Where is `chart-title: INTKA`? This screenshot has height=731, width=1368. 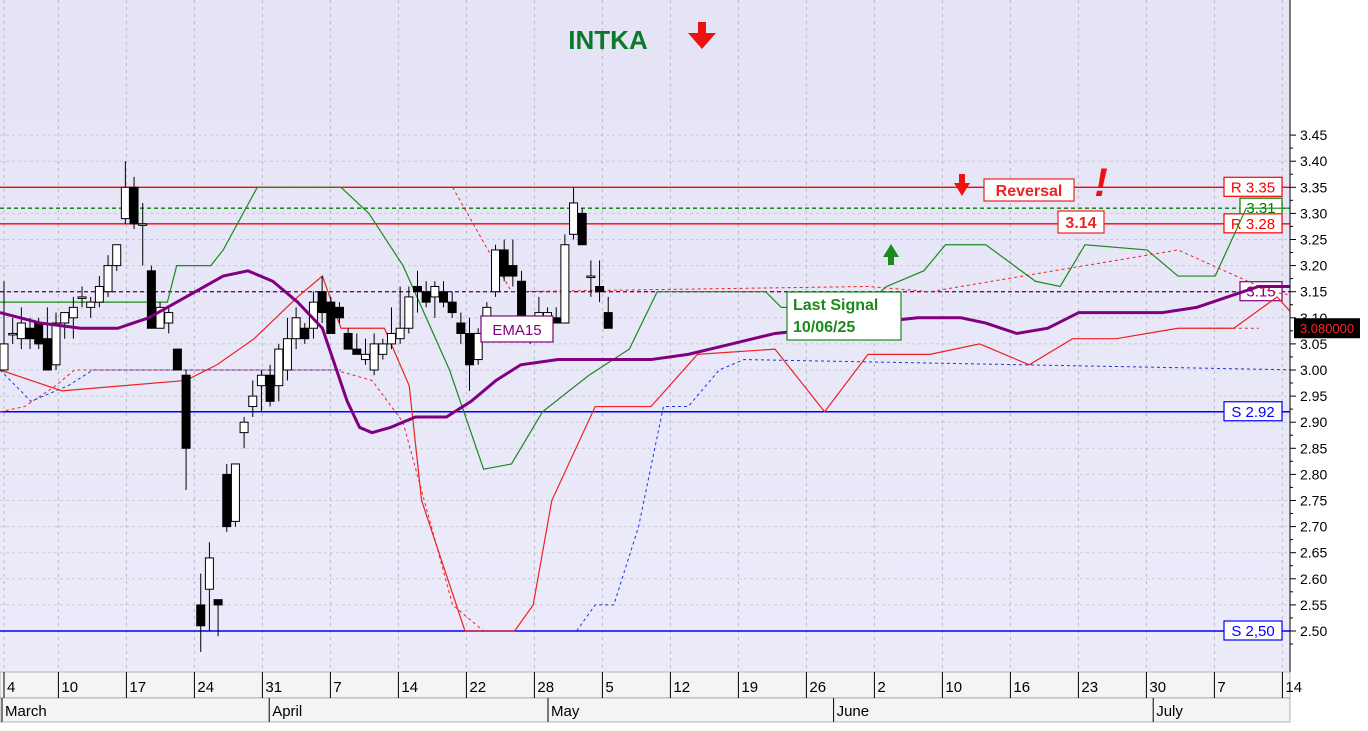
chart-title: INTKA is located at coordinates (608, 40).